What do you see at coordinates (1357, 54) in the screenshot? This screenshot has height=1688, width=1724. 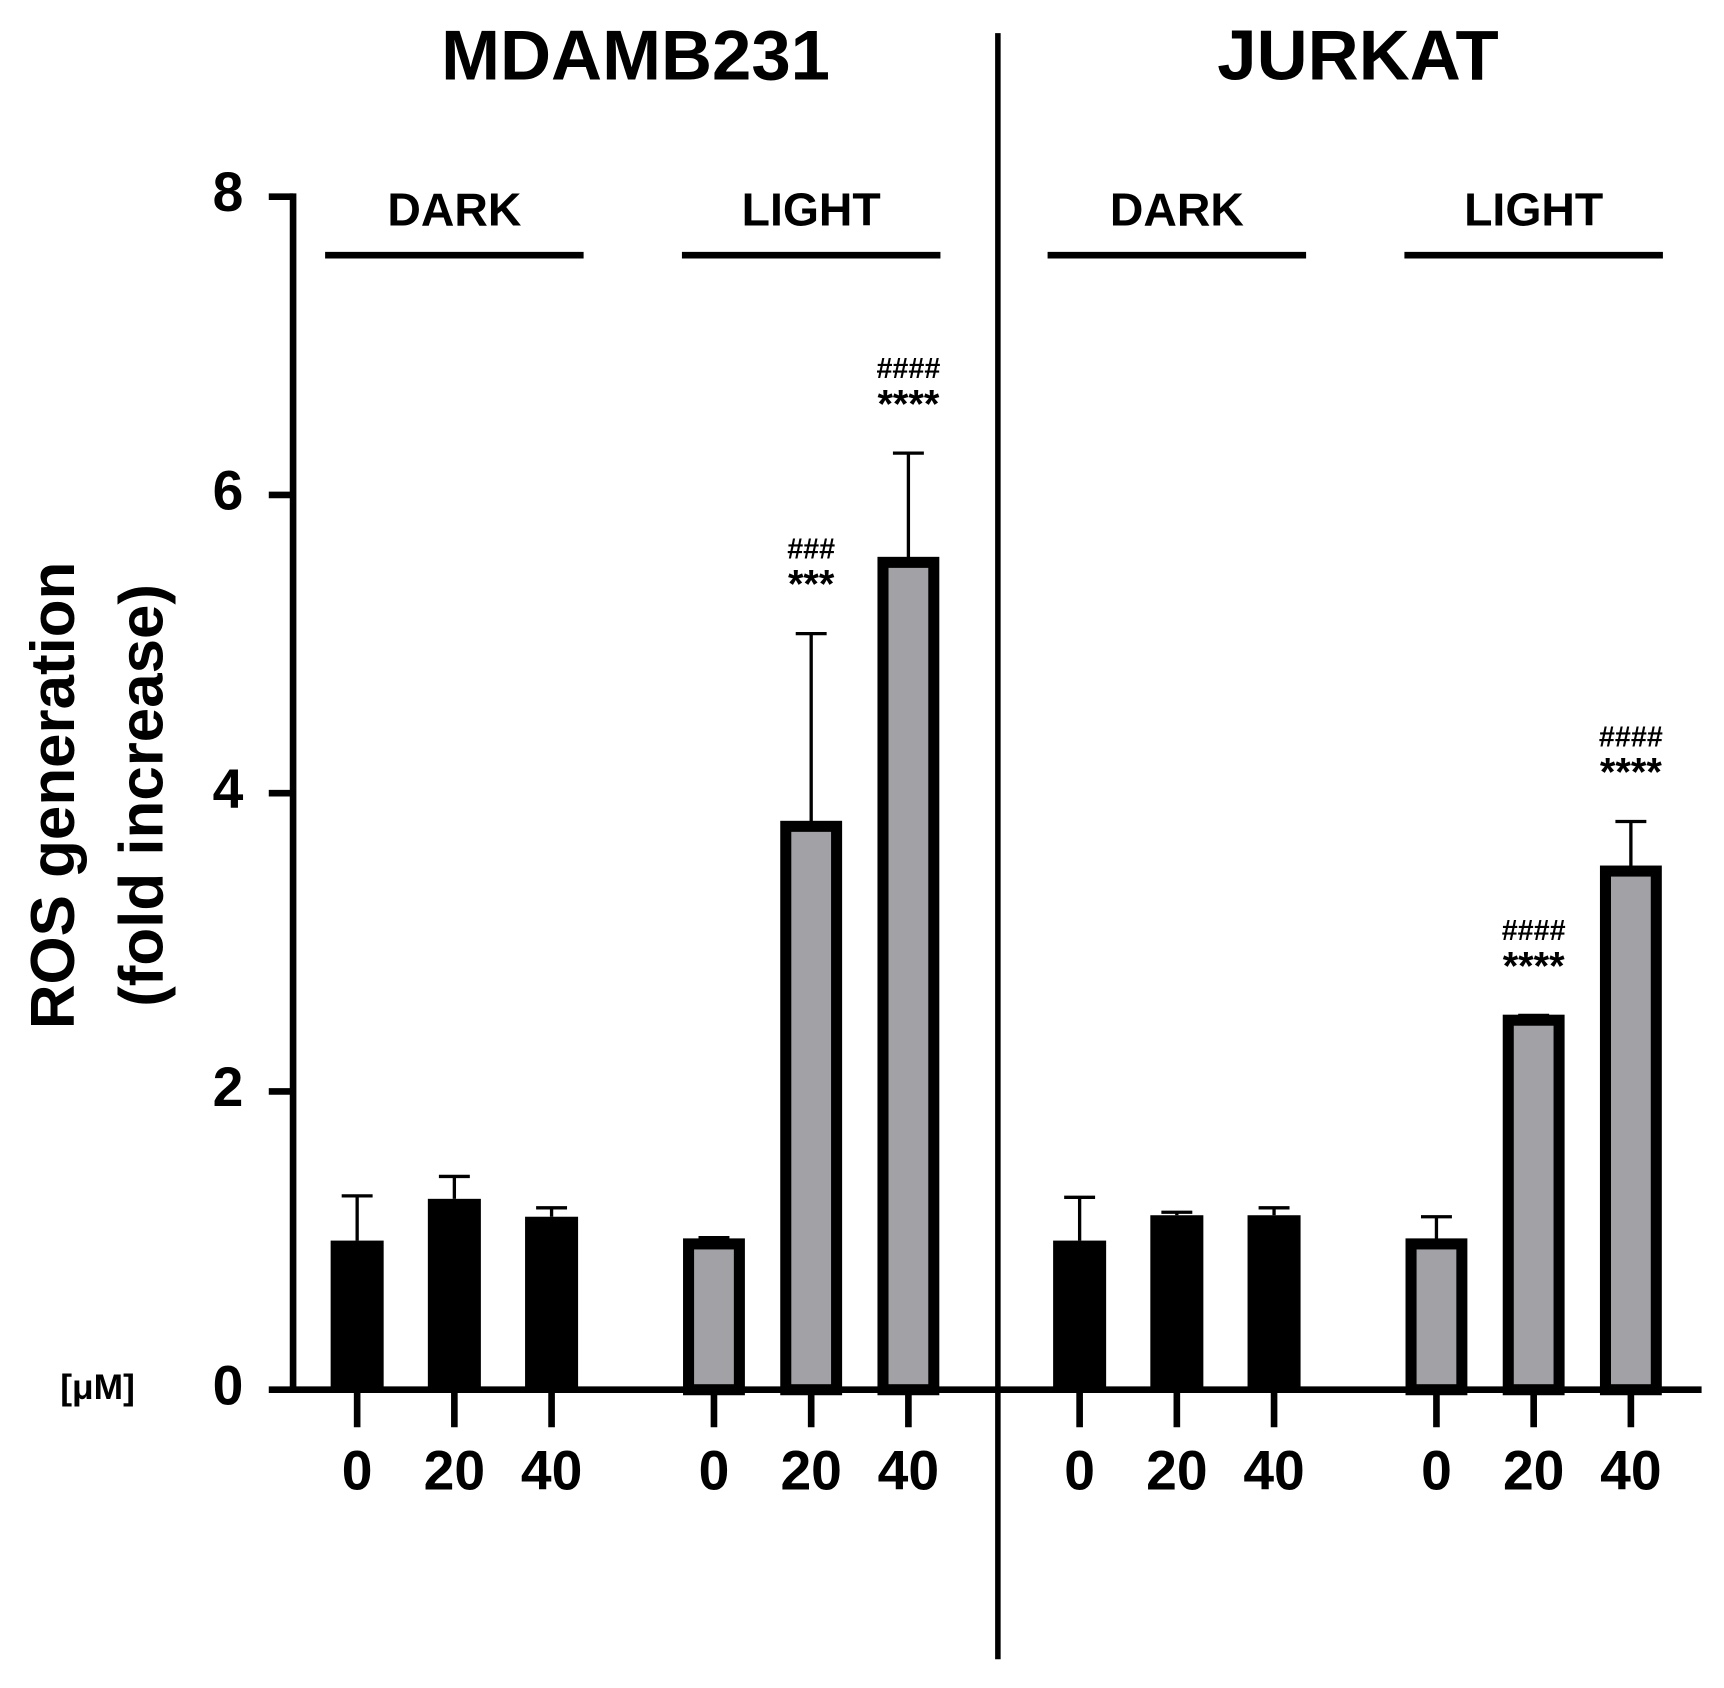 I see `panel-title: JURKAT` at bounding box center [1357, 54].